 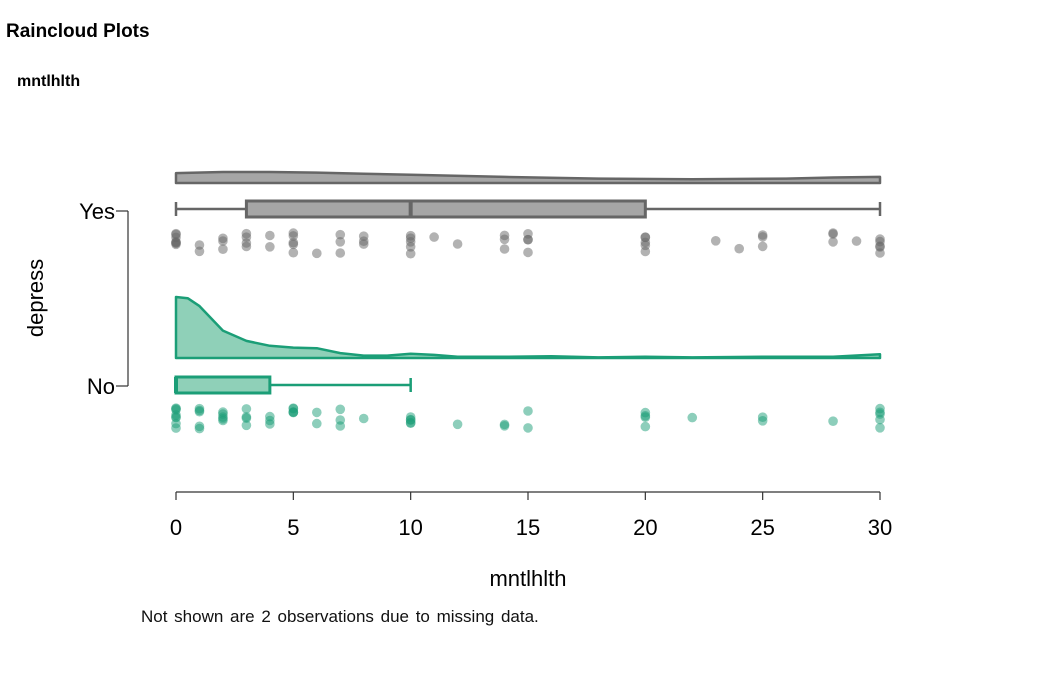 What do you see at coordinates (78, 31) in the screenshot?
I see `page-title: Raincloud Plots` at bounding box center [78, 31].